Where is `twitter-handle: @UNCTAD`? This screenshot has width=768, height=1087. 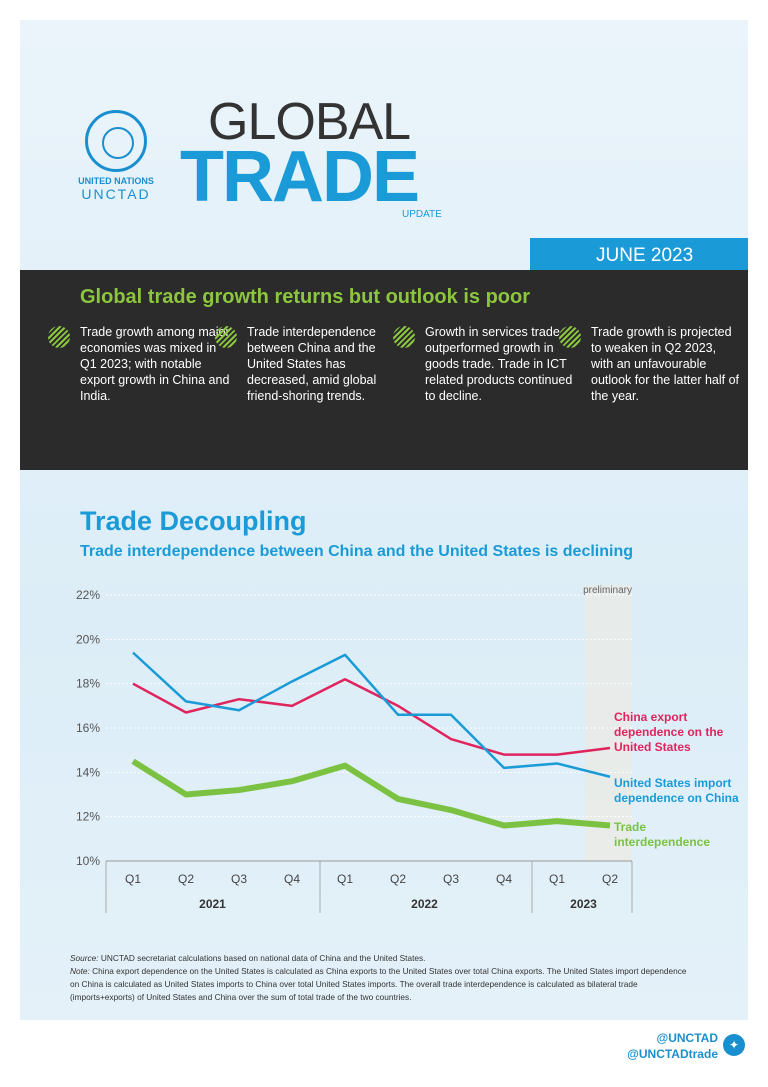 twitter-handle: @UNCTAD is located at coordinates (687, 1038).